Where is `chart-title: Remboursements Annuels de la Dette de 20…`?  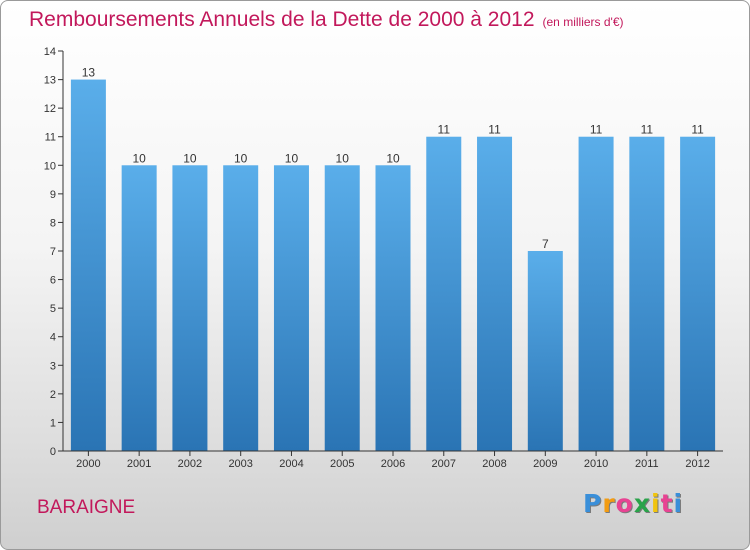
chart-title: Remboursements Annuels de la Dette de 20… is located at coordinates (326, 20).